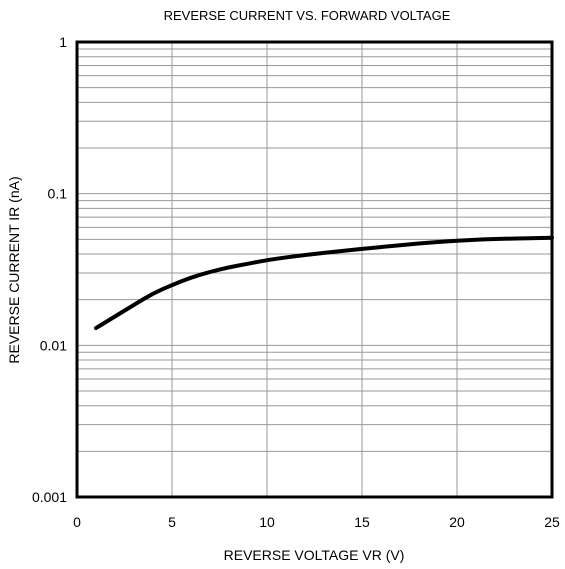 This screenshot has width=565, height=569. Describe the element at coordinates (172, 522) in the screenshot. I see `x-tick-label: 5` at that location.